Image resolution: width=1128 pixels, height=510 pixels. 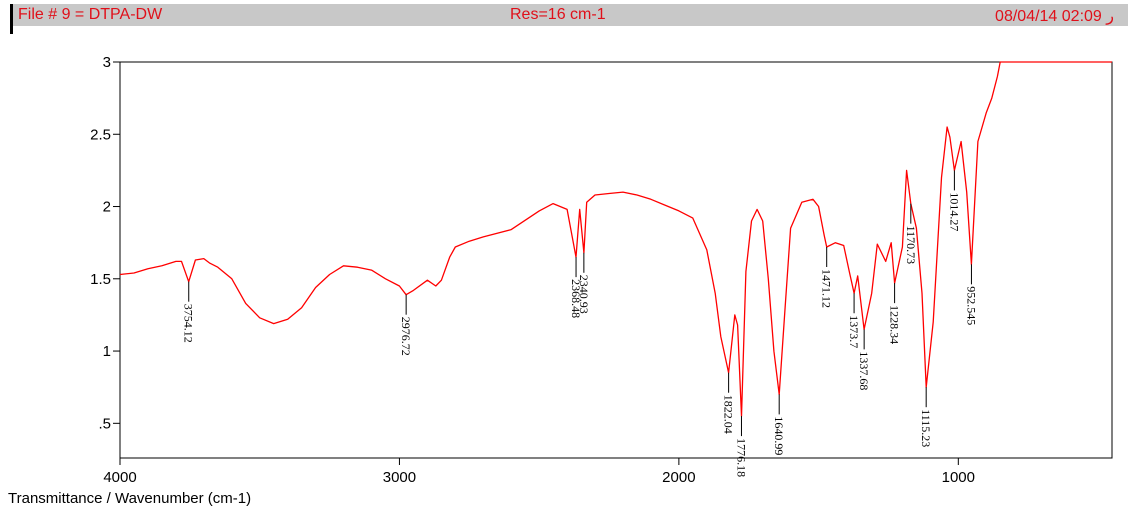 What do you see at coordinates (119, 477) in the screenshot?
I see `x-tick-label: 4000` at bounding box center [119, 477].